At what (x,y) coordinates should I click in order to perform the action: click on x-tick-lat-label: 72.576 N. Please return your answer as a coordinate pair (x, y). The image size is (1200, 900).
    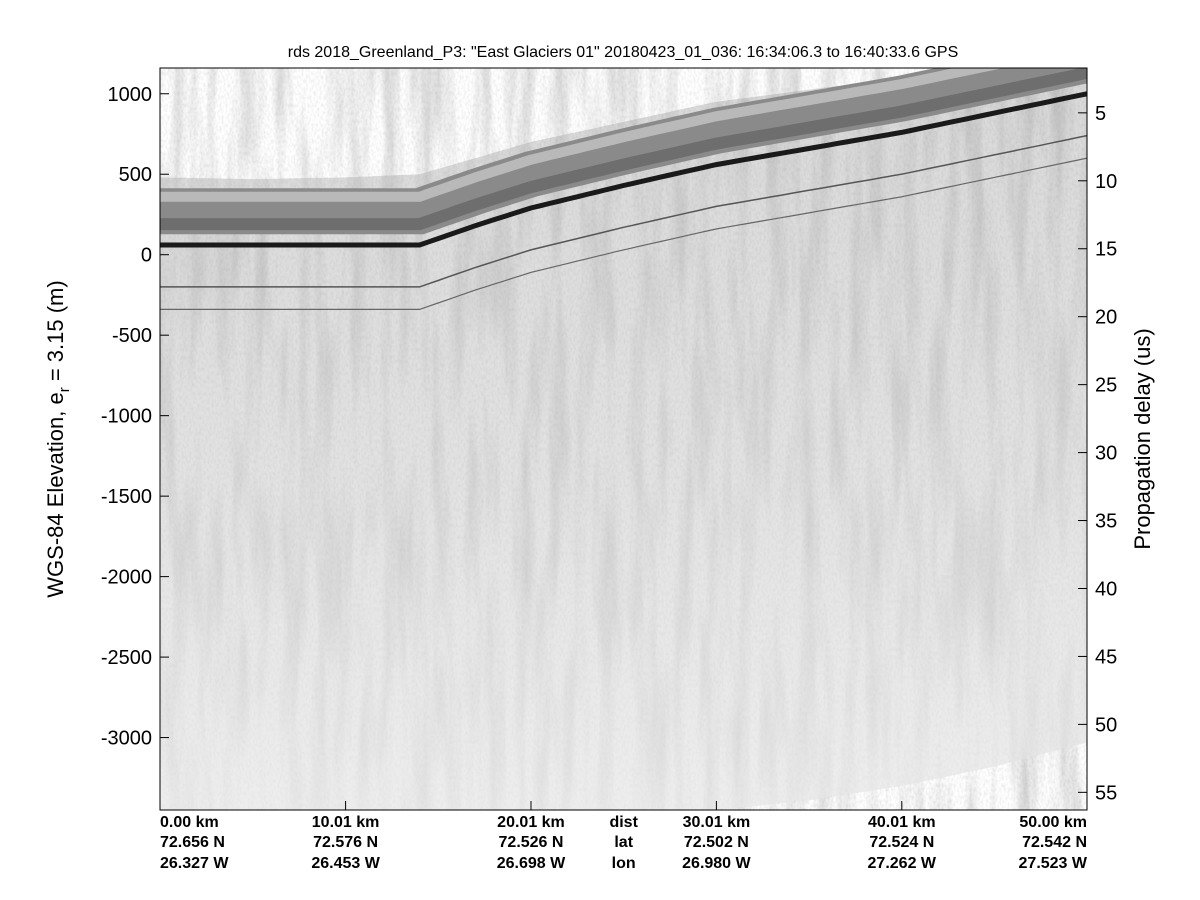
    Looking at the image, I should click on (345, 842).